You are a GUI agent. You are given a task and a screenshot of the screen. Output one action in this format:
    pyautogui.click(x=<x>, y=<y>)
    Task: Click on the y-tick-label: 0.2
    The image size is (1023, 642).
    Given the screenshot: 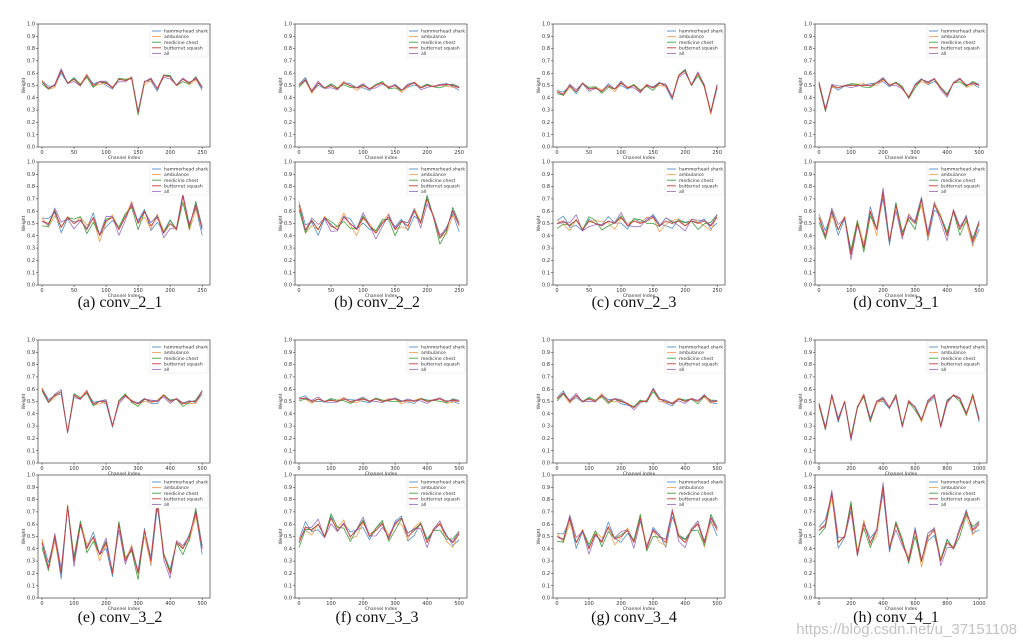 What is the action you would take?
    pyautogui.click(x=288, y=574)
    